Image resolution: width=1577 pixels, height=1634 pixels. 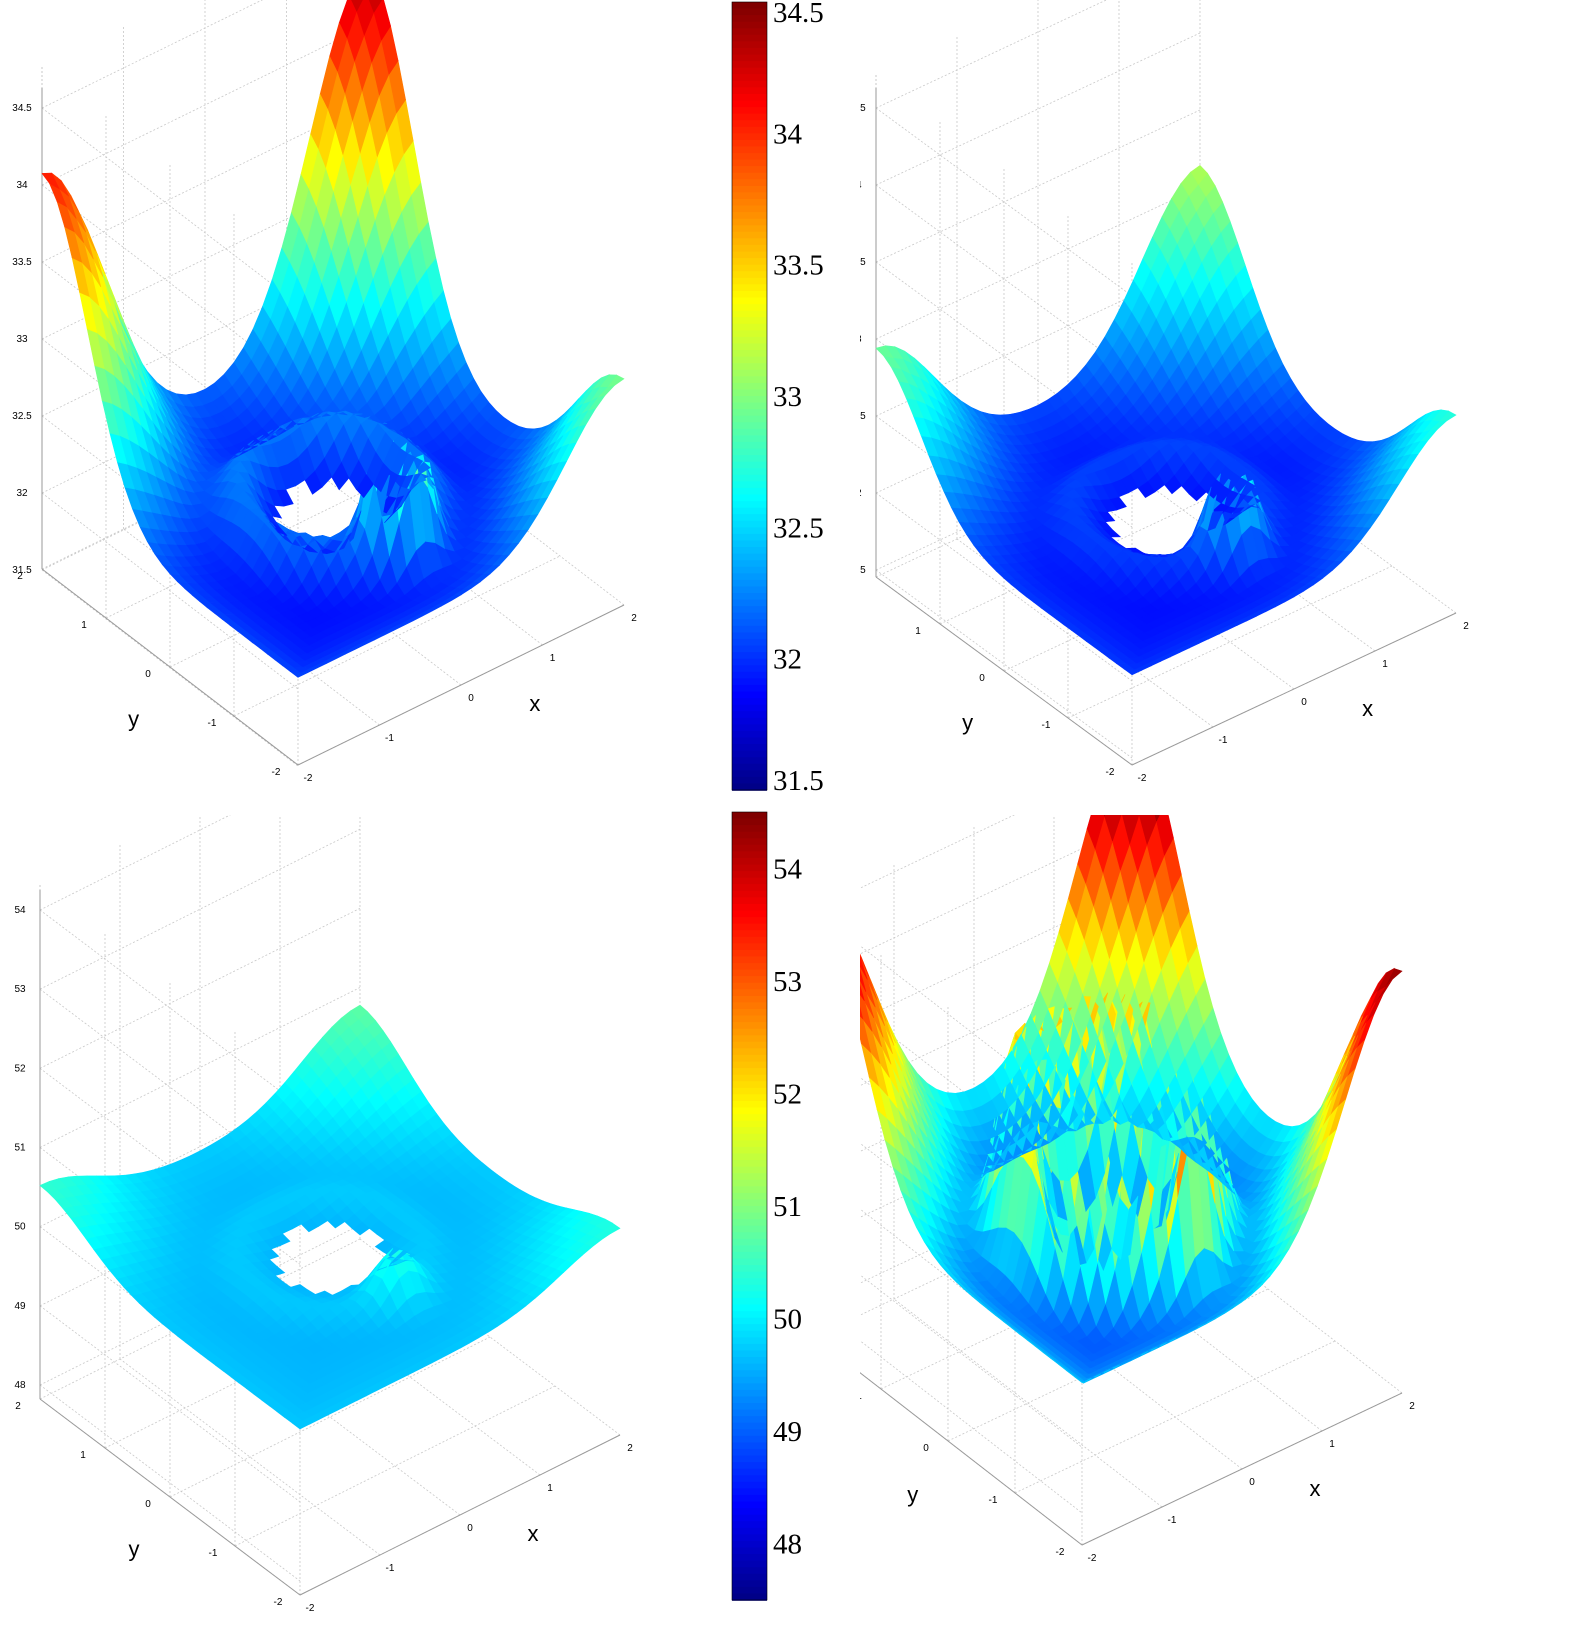 What do you see at coordinates (20, 576) in the screenshot?
I see `y-tick-label: 2` at bounding box center [20, 576].